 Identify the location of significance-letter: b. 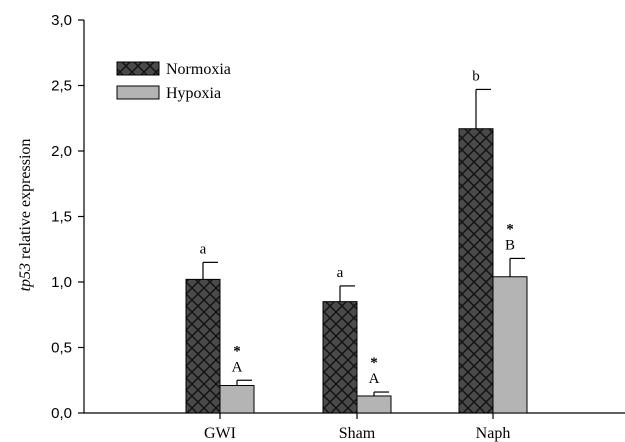
(476, 76).